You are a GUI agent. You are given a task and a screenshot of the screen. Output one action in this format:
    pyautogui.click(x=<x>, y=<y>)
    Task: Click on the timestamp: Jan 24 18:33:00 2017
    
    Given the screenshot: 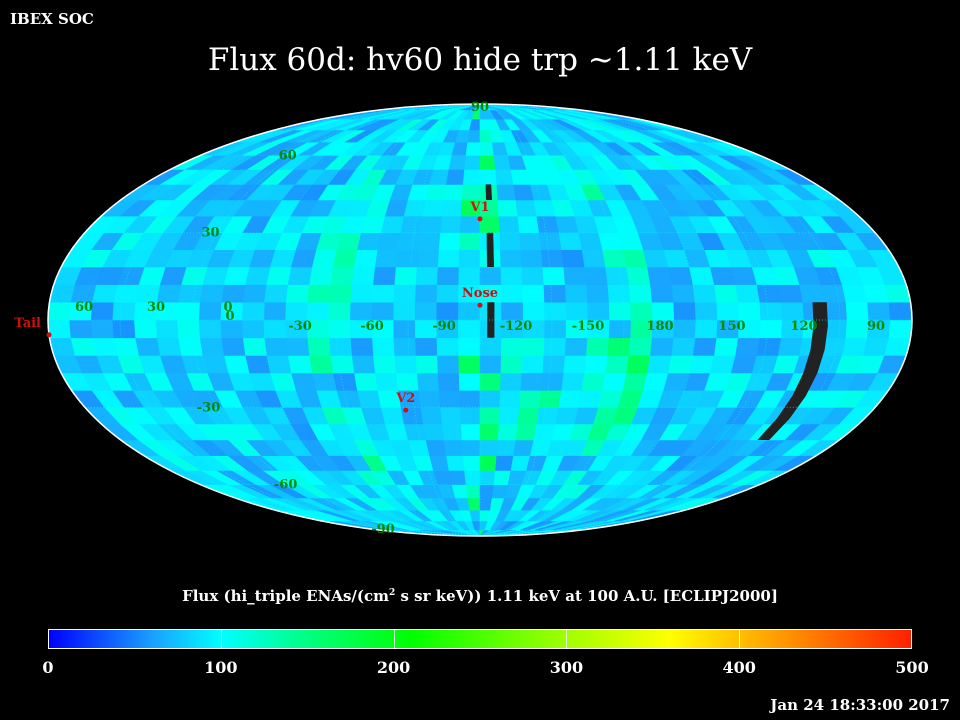 What is the action you would take?
    pyautogui.click(x=860, y=705)
    